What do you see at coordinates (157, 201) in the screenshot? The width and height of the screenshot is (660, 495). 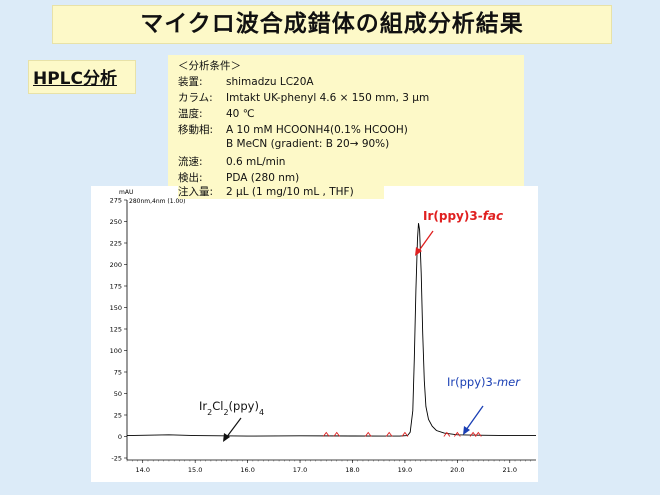 I see `trace-label: 280nm,4nm (1.00)` at bounding box center [157, 201].